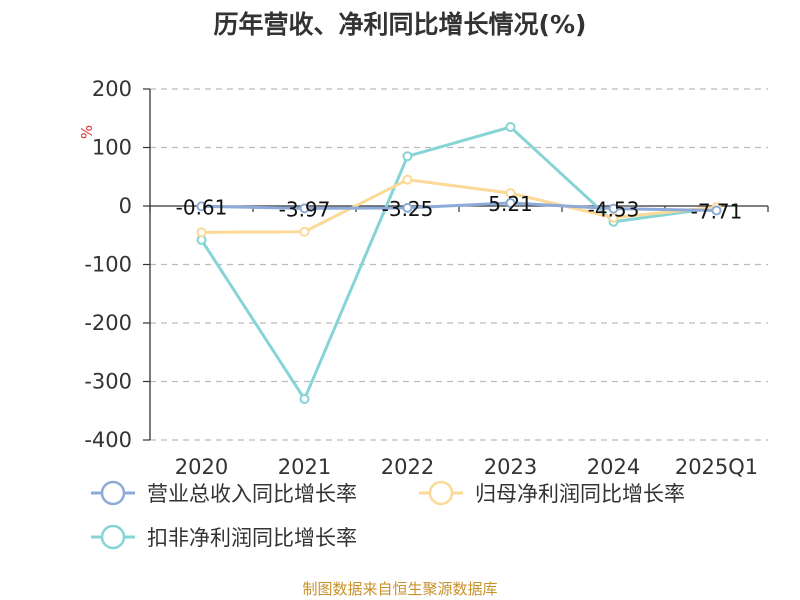 Image resolution: width=800 pixels, height=600 pixels. Describe the element at coordinates (108, 440) in the screenshot. I see `y-tick-label: -400` at that location.